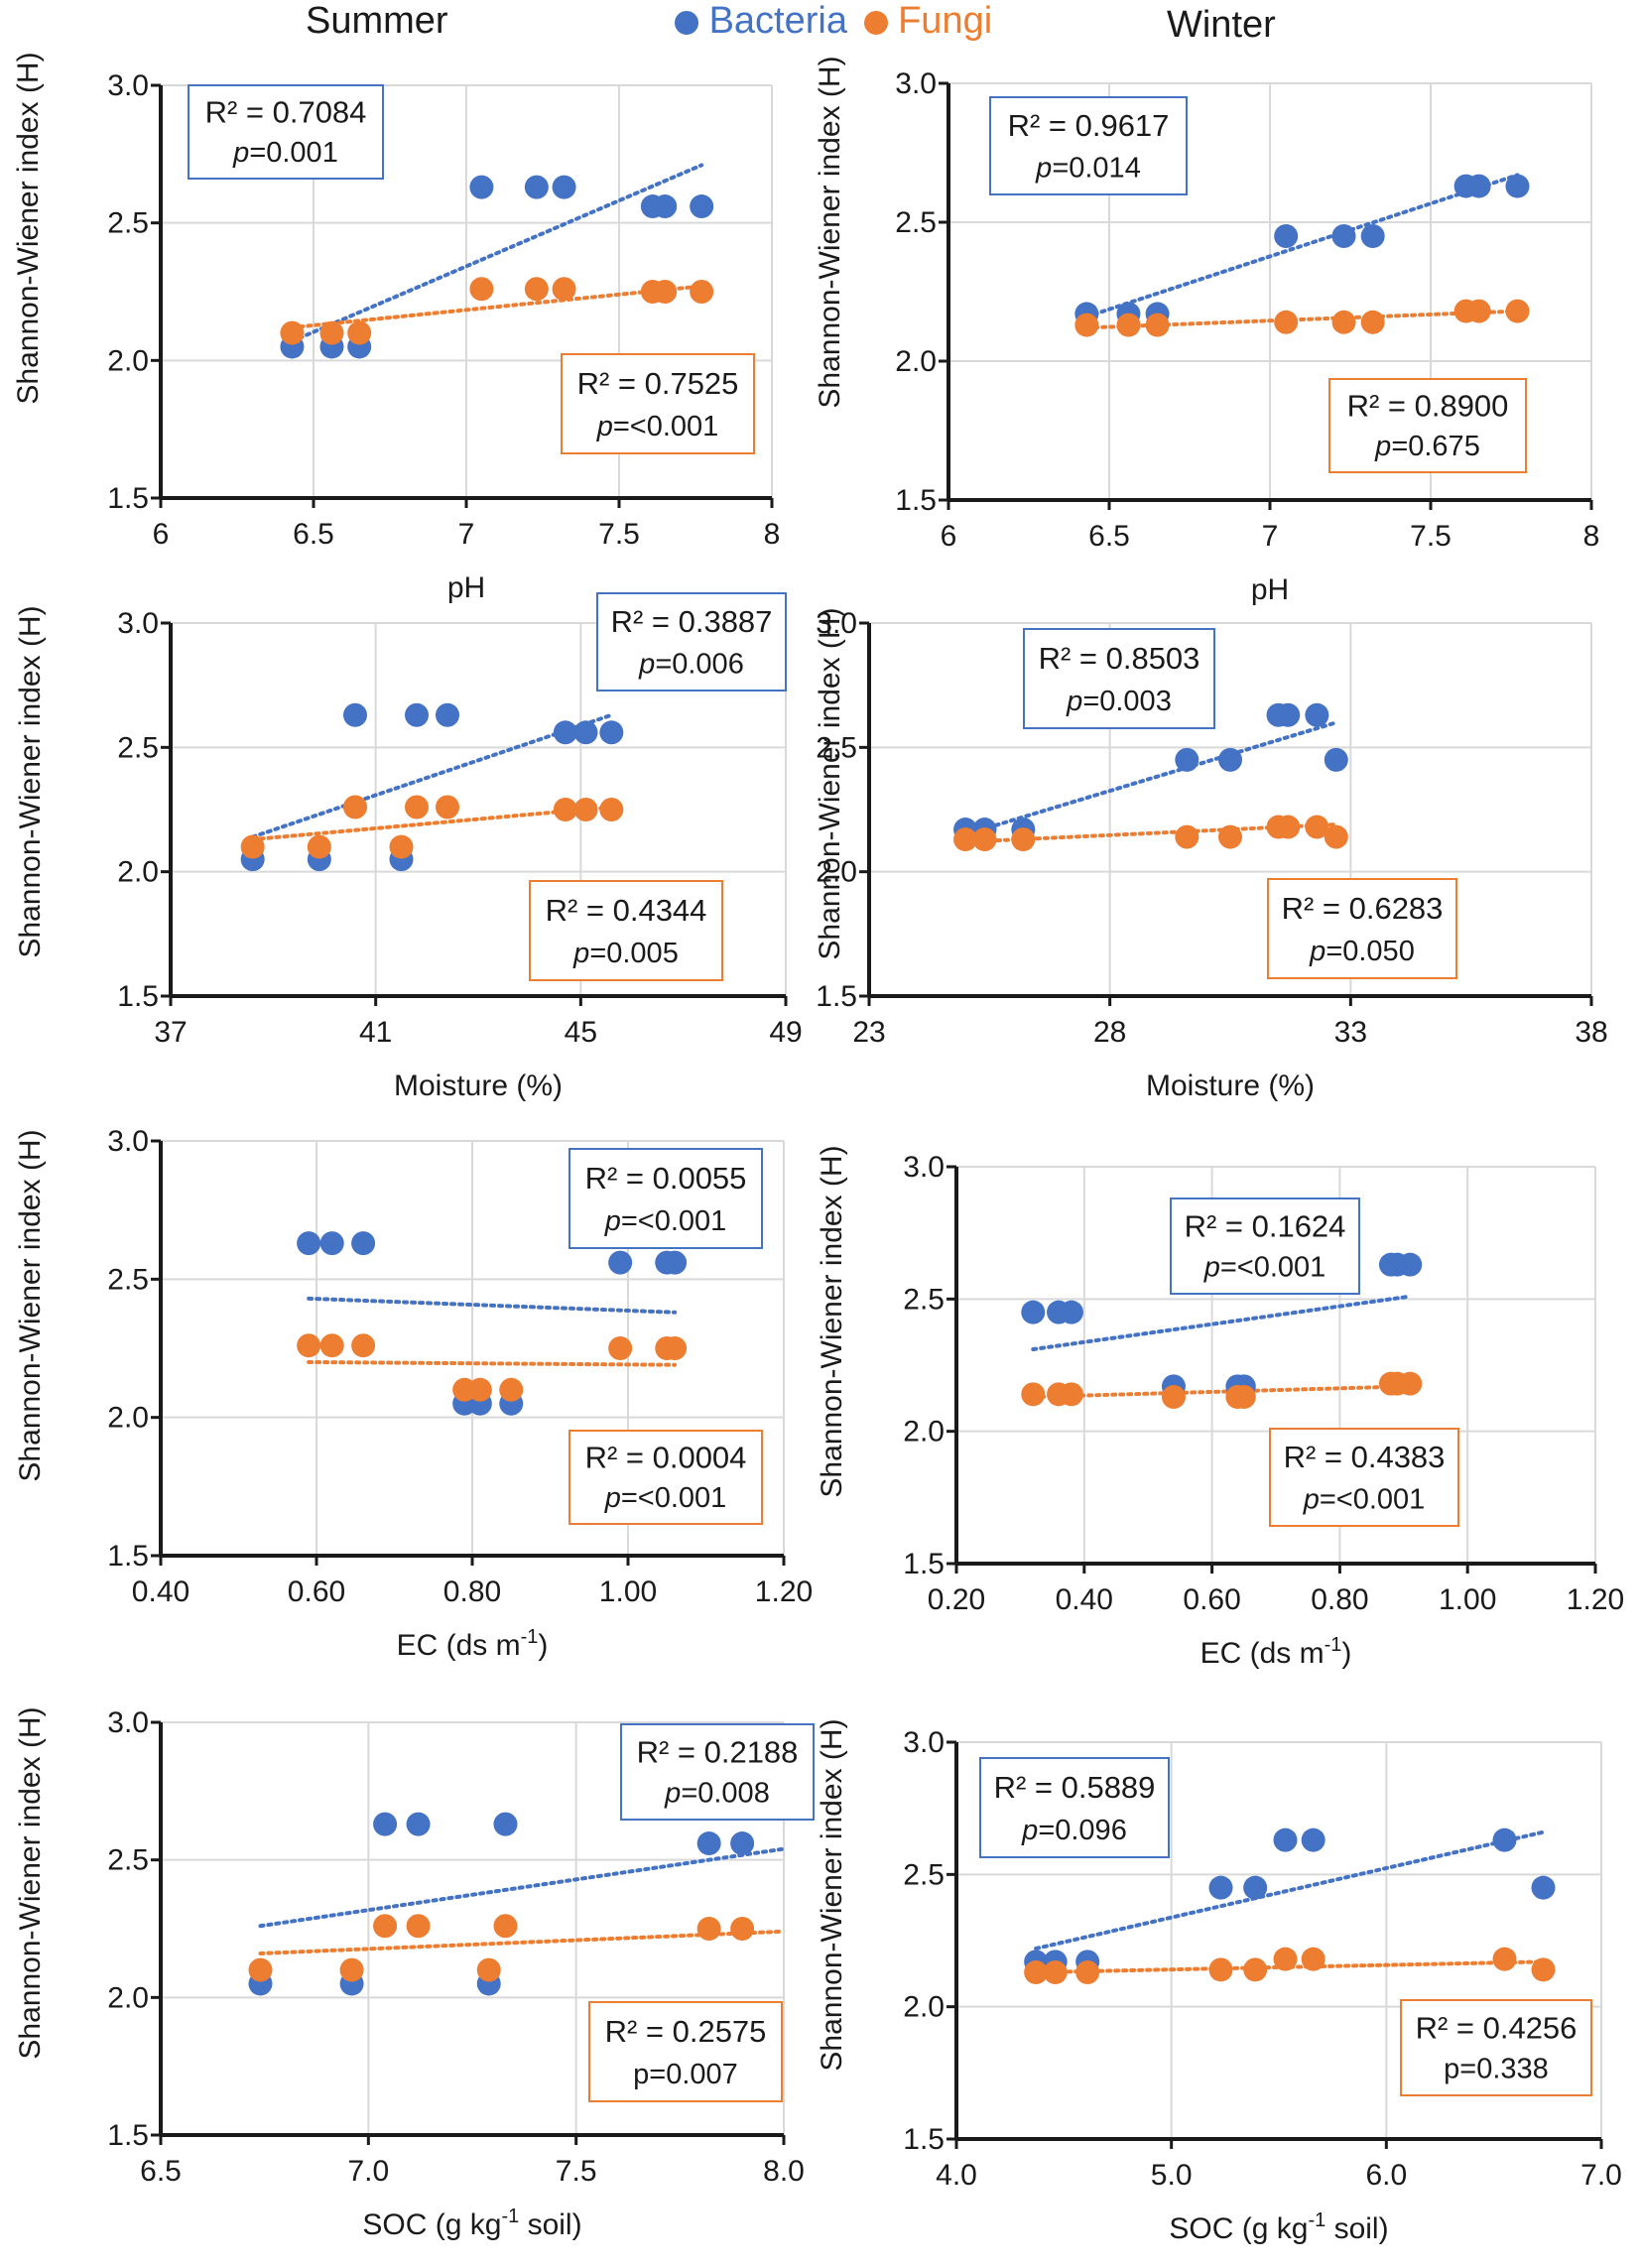 This screenshot has height=2268, width=1641. I want to click on x-axis-label: EC (ds m-1), so click(473, 1644).